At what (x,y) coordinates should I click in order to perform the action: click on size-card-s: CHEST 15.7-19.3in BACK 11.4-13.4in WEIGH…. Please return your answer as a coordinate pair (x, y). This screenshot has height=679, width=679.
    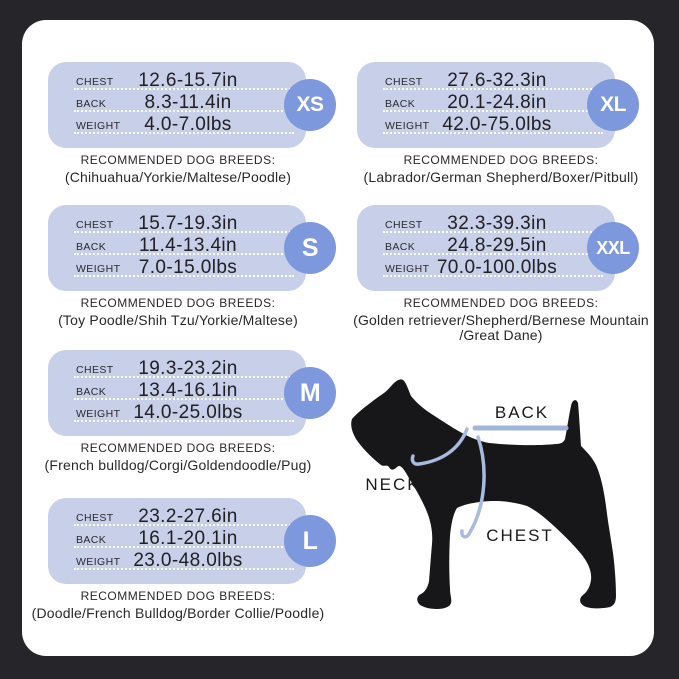
    Looking at the image, I should click on (181, 266).